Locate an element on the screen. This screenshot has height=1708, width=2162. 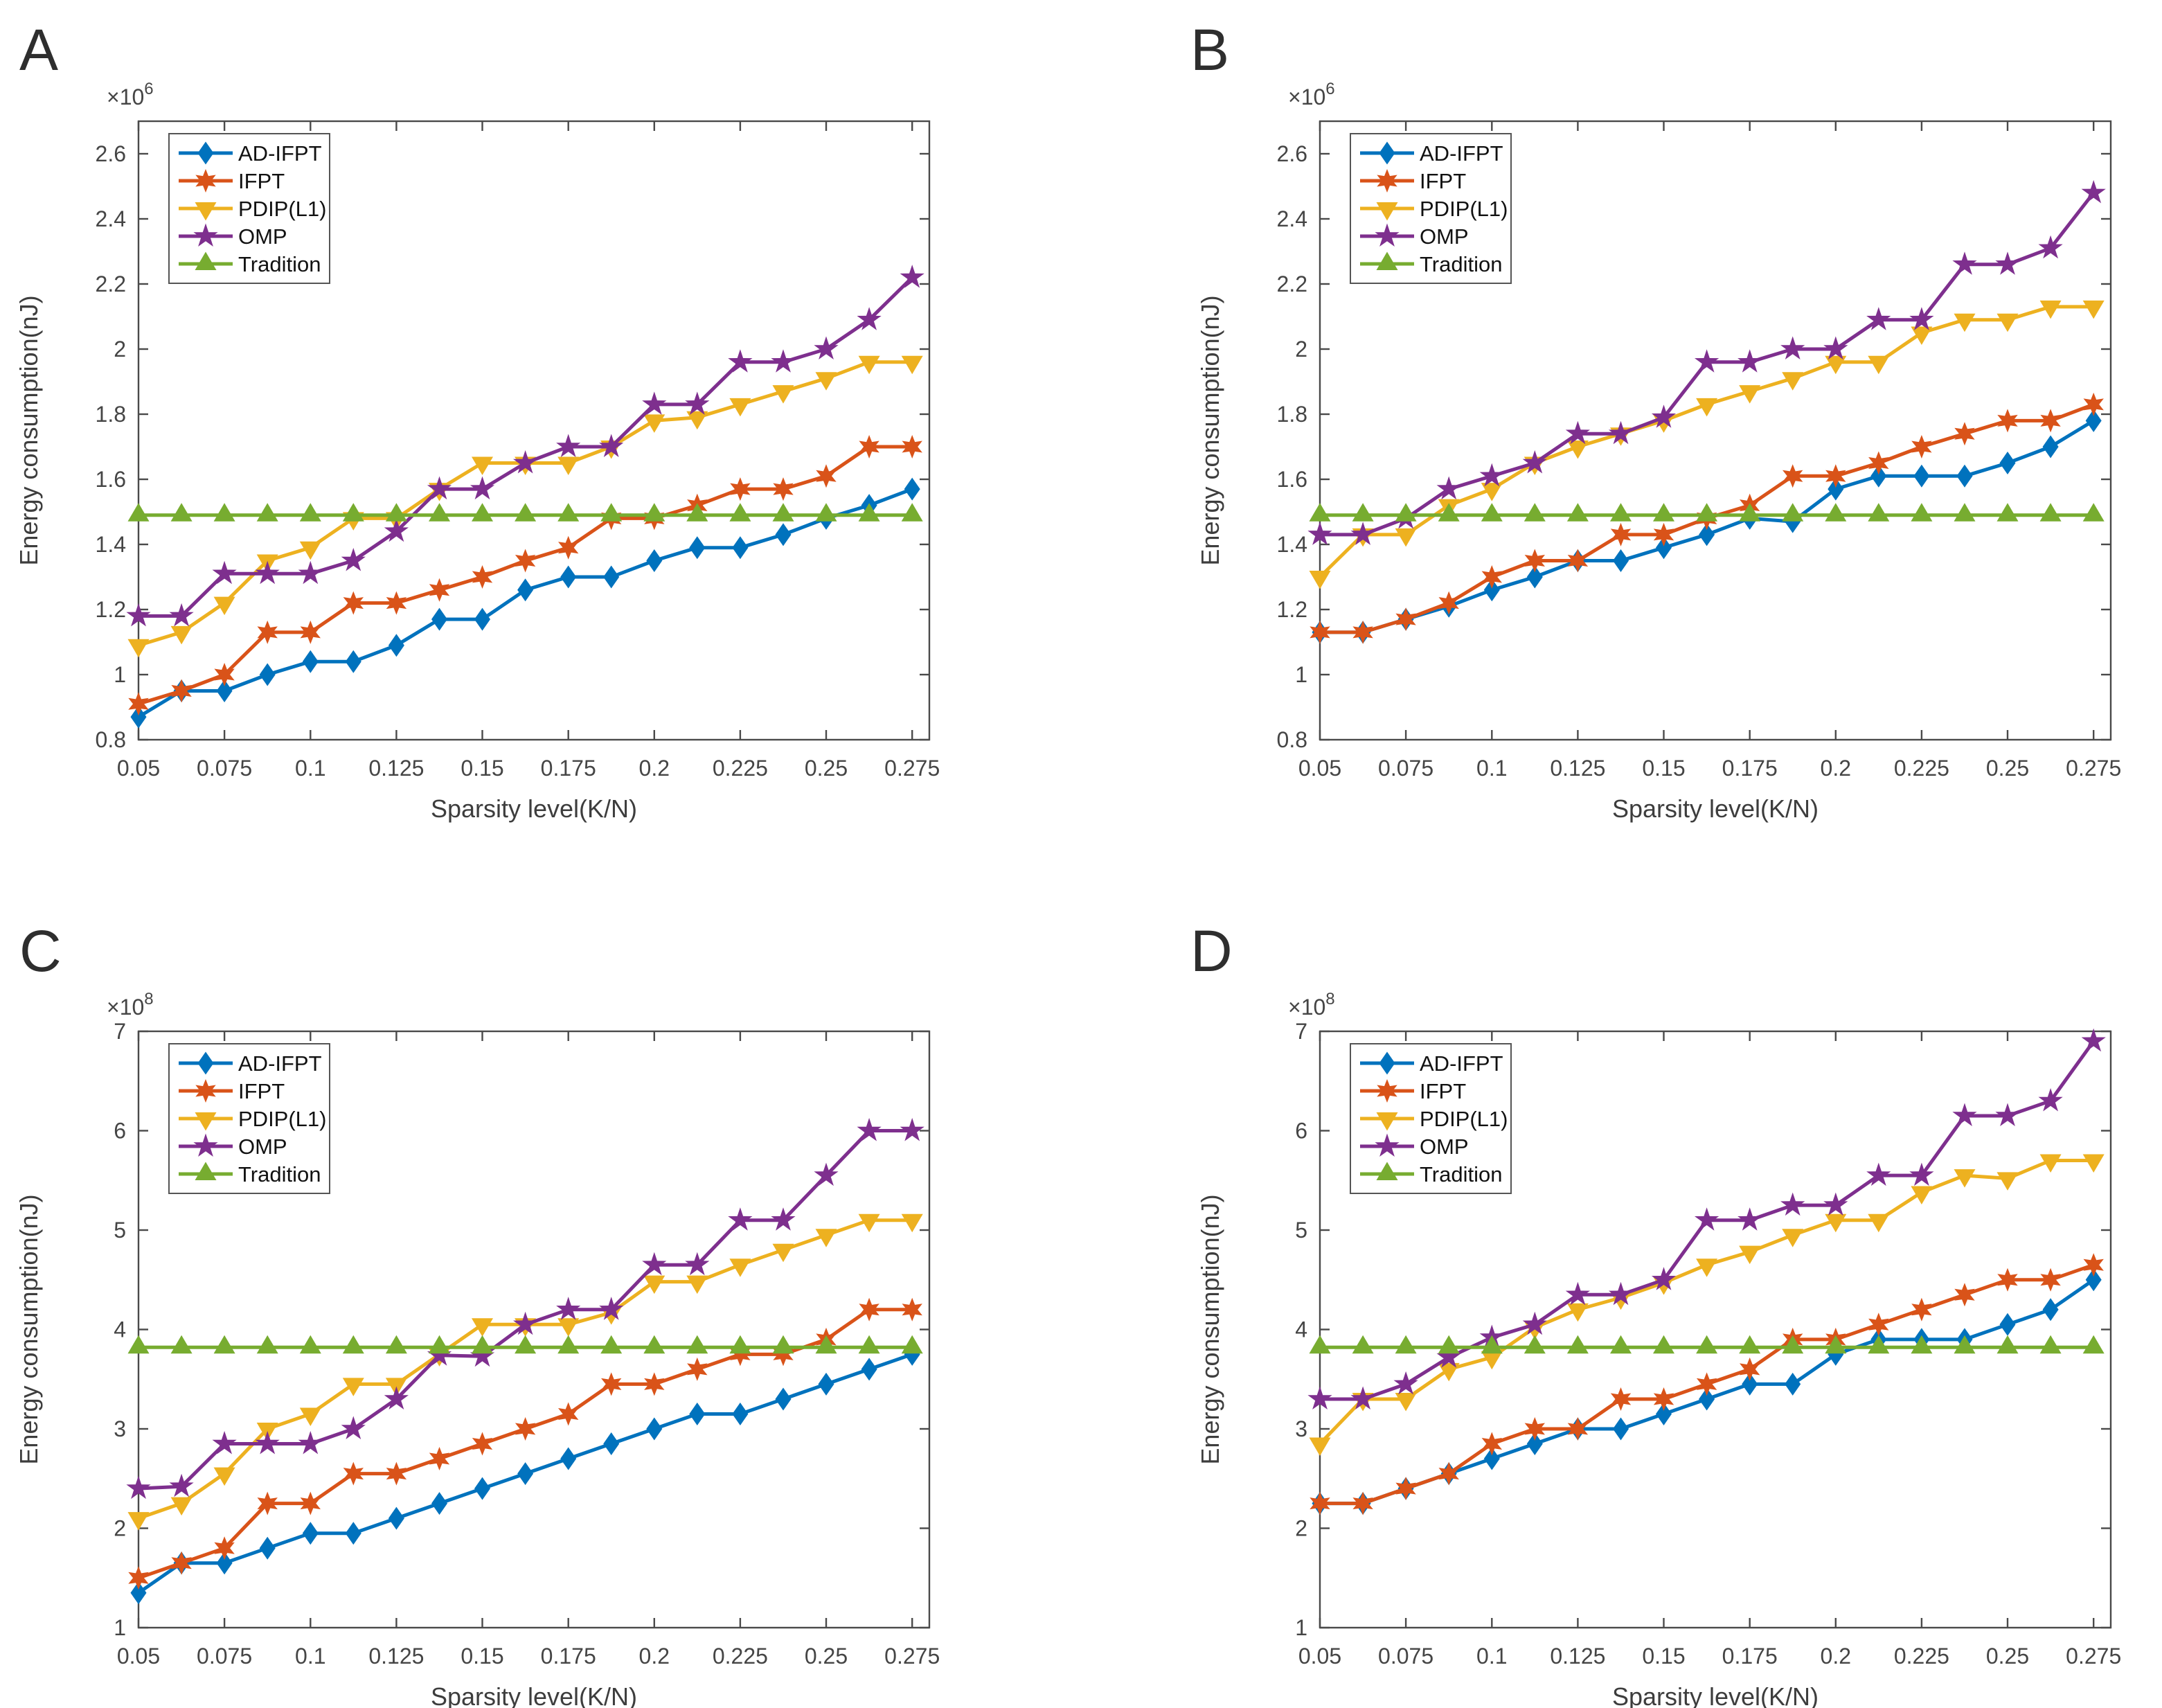
x-tick-label: 0.225 is located at coordinates (1921, 1656).